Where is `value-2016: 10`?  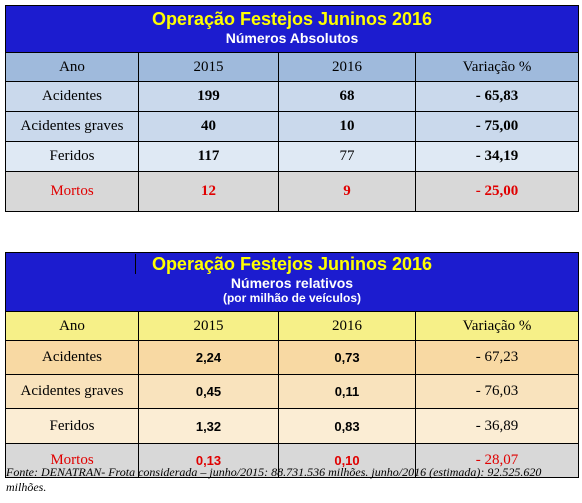
value-2016: 10 is located at coordinates (347, 126).